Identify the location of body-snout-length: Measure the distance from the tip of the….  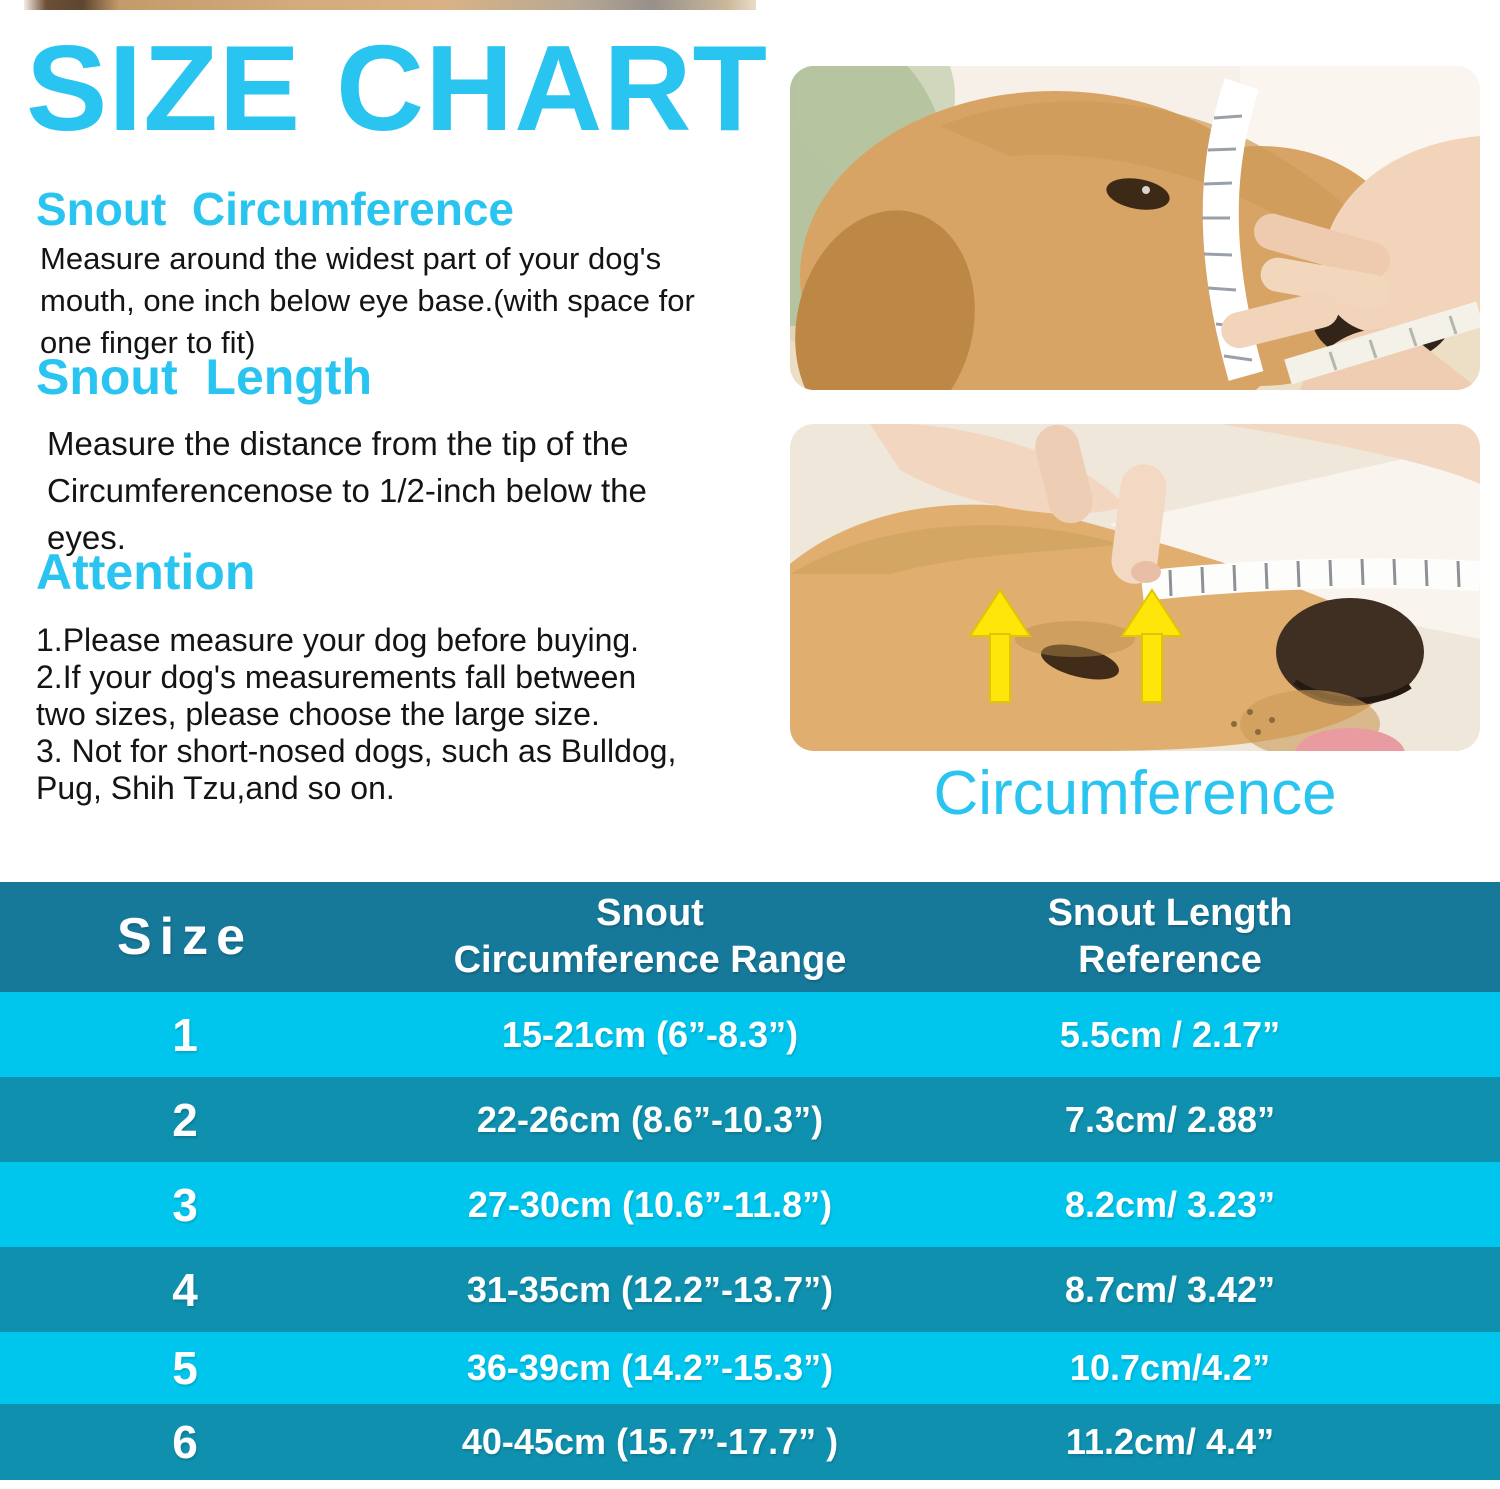
(347, 490).